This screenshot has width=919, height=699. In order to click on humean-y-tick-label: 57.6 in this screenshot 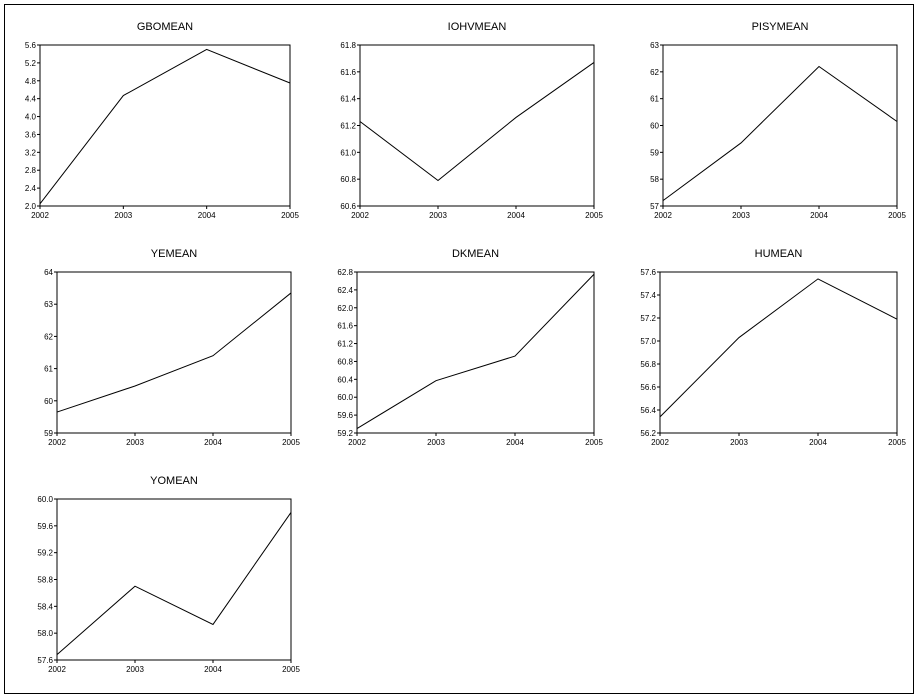, I will do `click(648, 272)`.